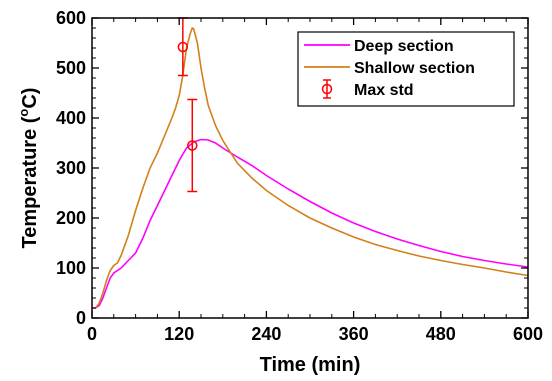 The height and width of the screenshot is (381, 552). I want to click on y-tick-label: 400, so click(71, 118).